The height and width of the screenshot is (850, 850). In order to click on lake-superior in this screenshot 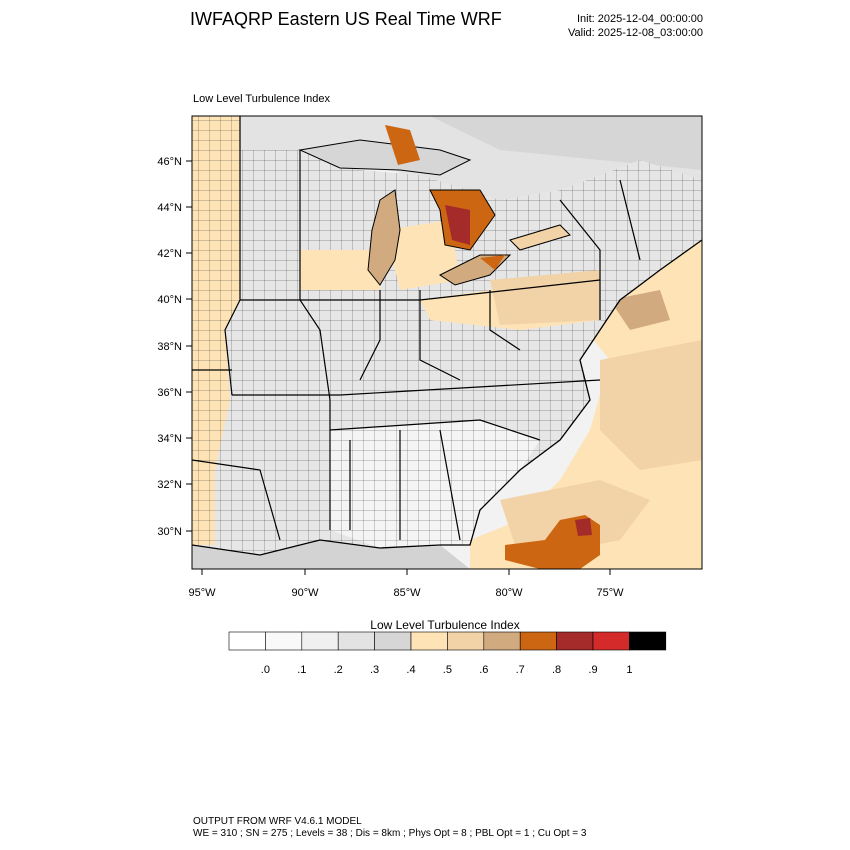, I will do `click(385, 157)`.